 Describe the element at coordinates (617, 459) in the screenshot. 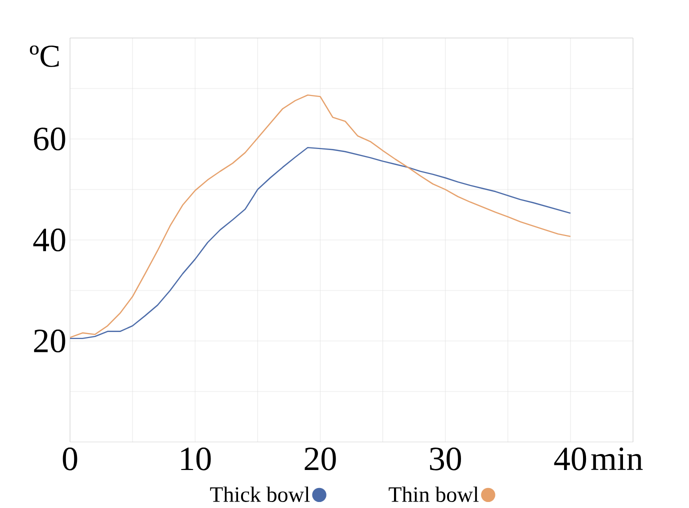

I see `x-axis-title: min` at that location.